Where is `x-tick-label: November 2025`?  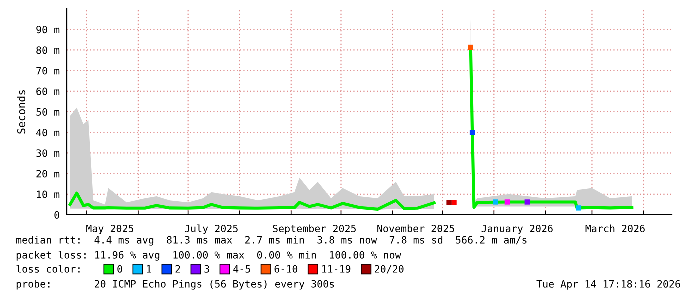
x-tick-label: November 2025 is located at coordinates (416, 228).